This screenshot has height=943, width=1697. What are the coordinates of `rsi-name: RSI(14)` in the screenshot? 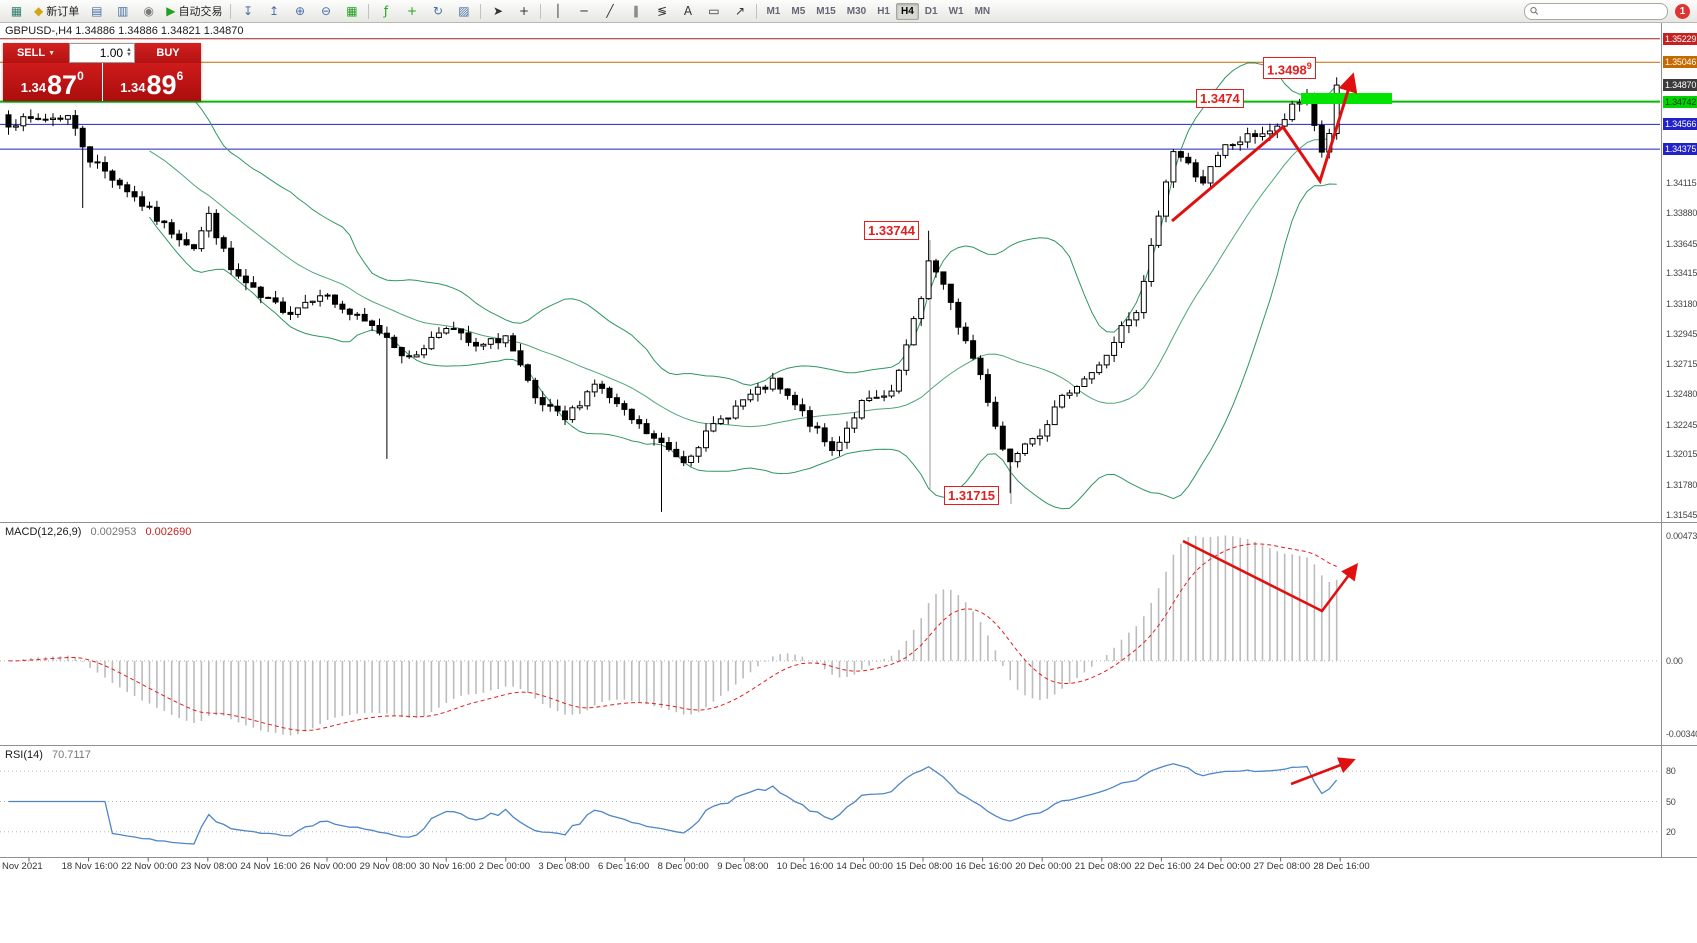 It's located at (24, 755).